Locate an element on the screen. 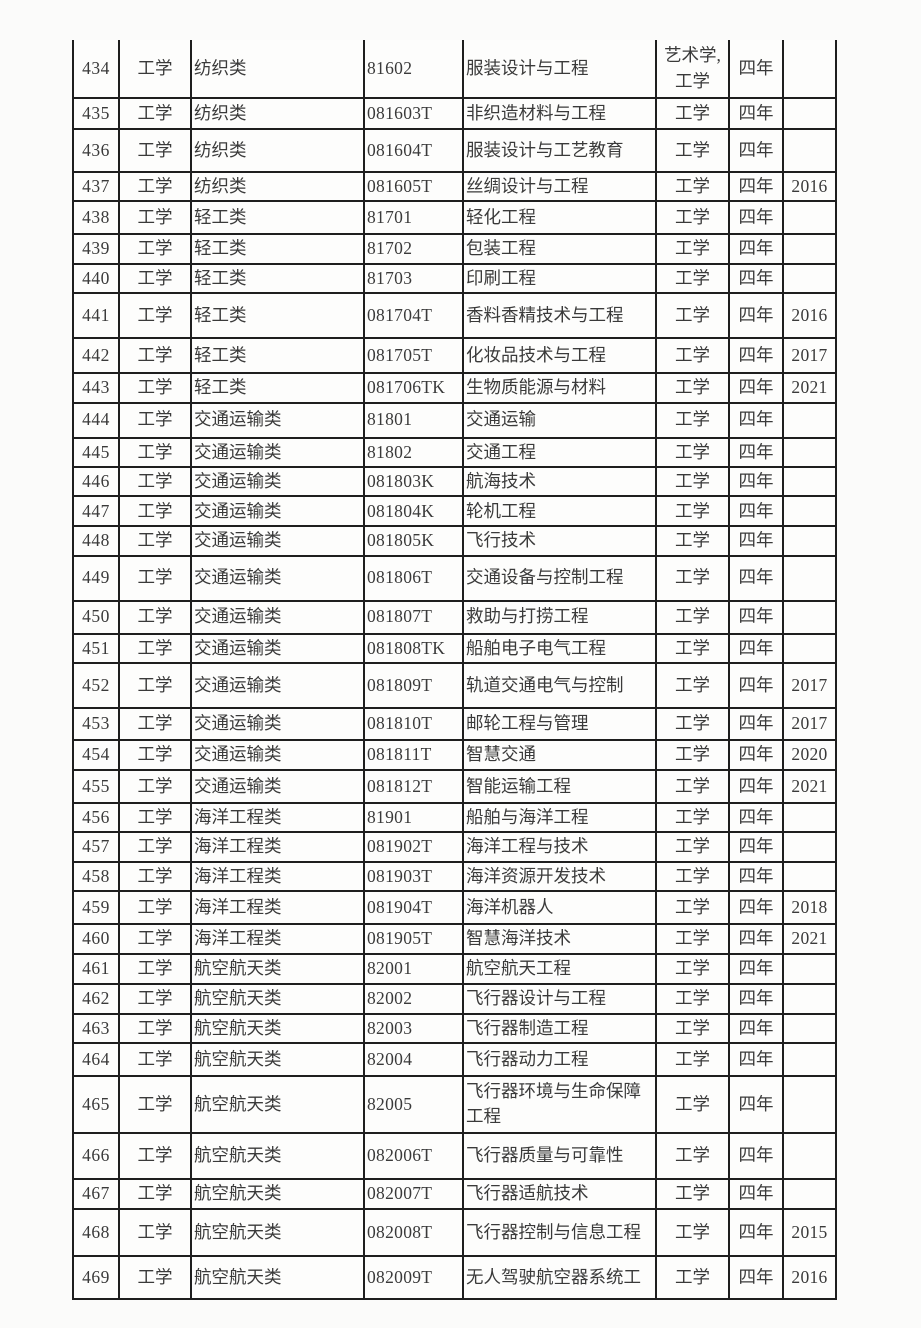 The width and height of the screenshot is (921, 1328). row-number-cell: 458 is located at coordinates (96, 876).